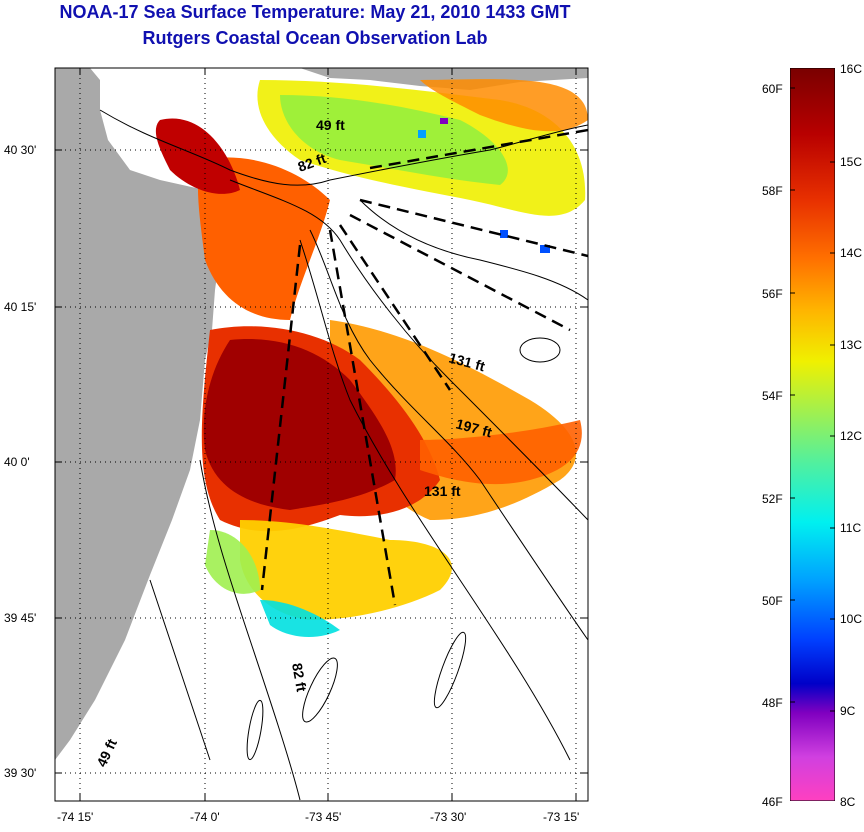  I want to click on colorbar-f-label: 48F, so click(772, 703).